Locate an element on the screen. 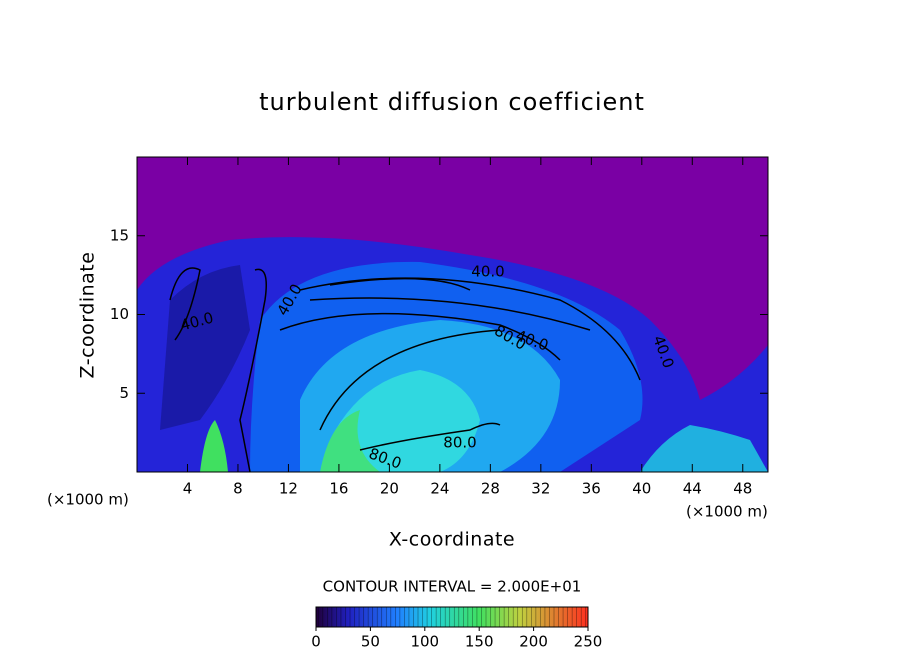  chart-title: turbulent diffusion coefficient is located at coordinates (452, 102).